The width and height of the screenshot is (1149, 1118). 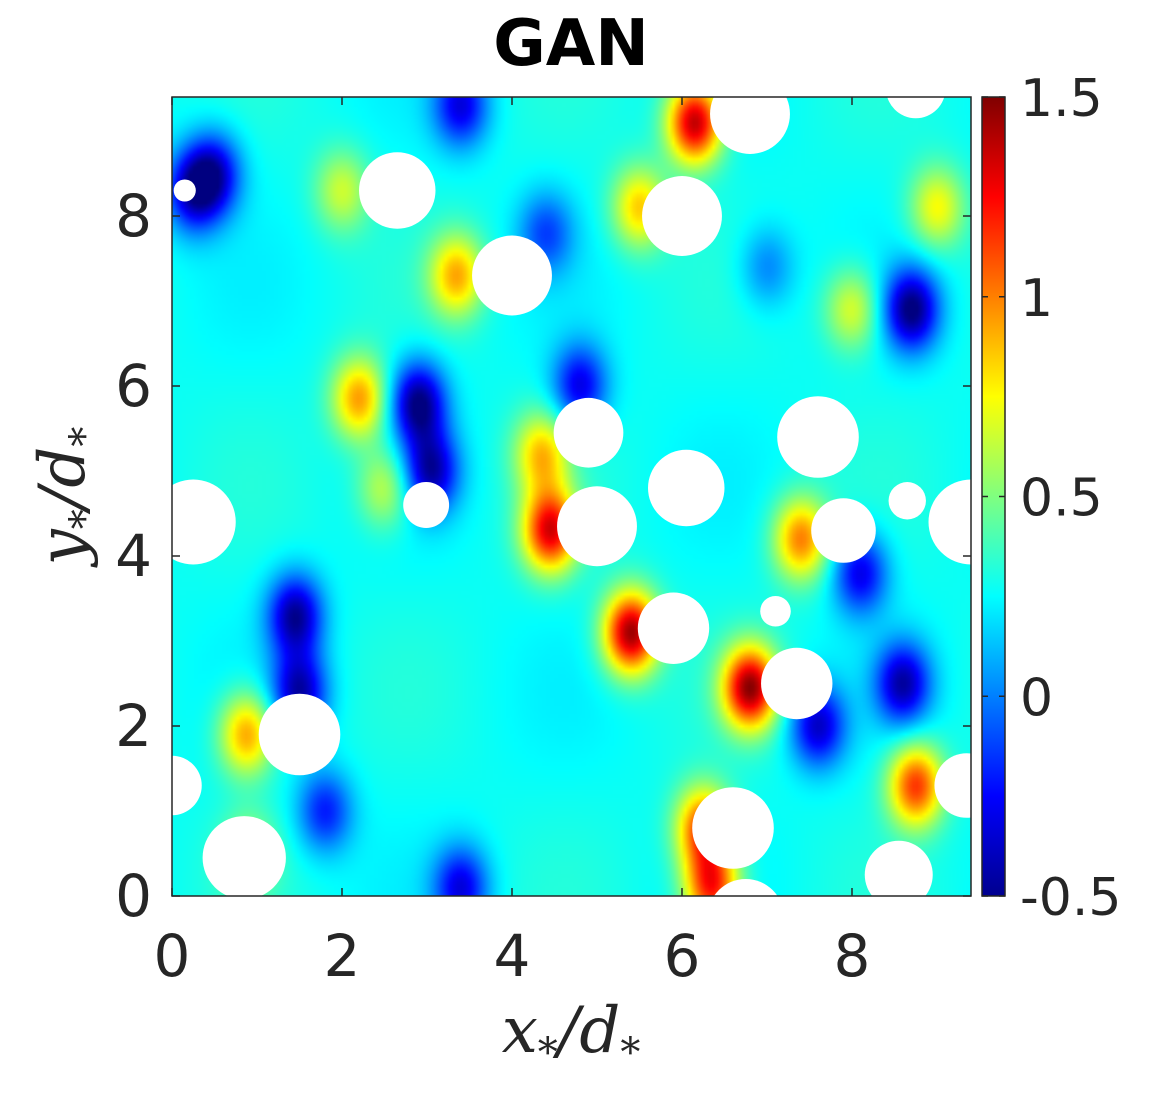 What do you see at coordinates (682, 956) in the screenshot?
I see `x-tick-label: 6` at bounding box center [682, 956].